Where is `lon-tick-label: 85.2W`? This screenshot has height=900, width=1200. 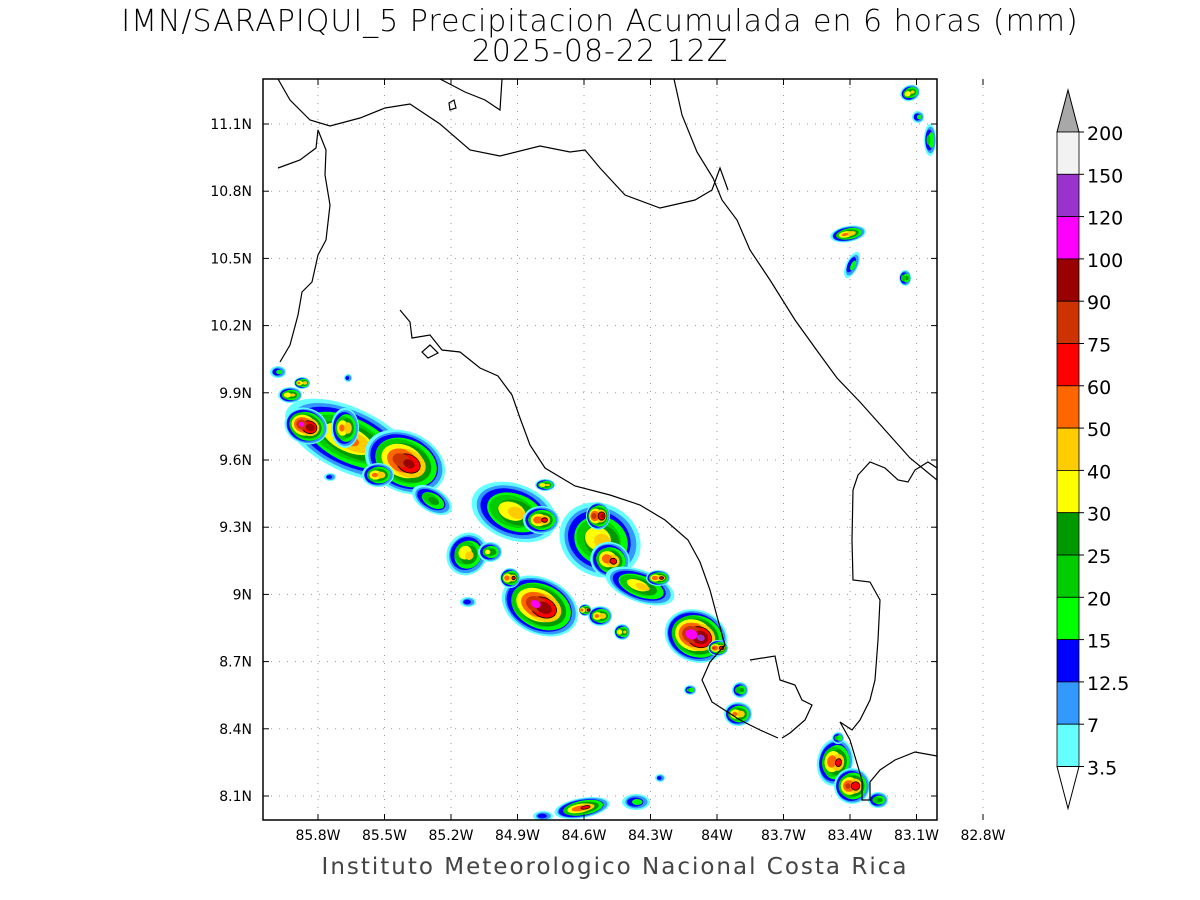
lon-tick-label: 85.2W is located at coordinates (450, 836).